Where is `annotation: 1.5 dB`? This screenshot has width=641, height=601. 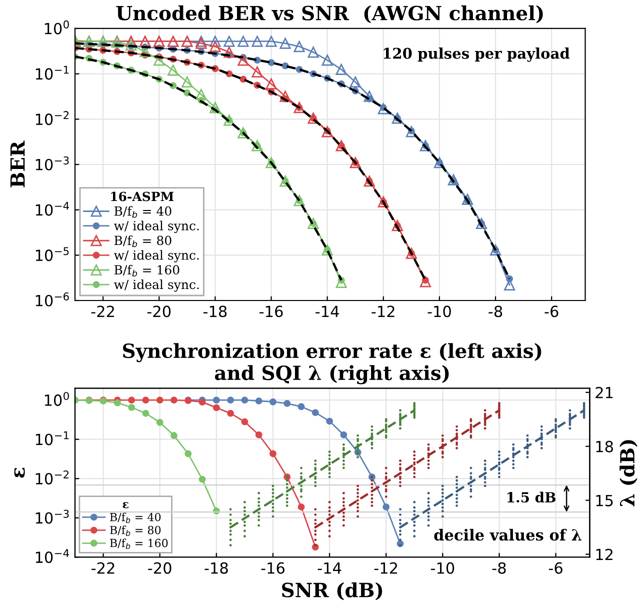 annotation: 1.5 dB is located at coordinates (532, 497).